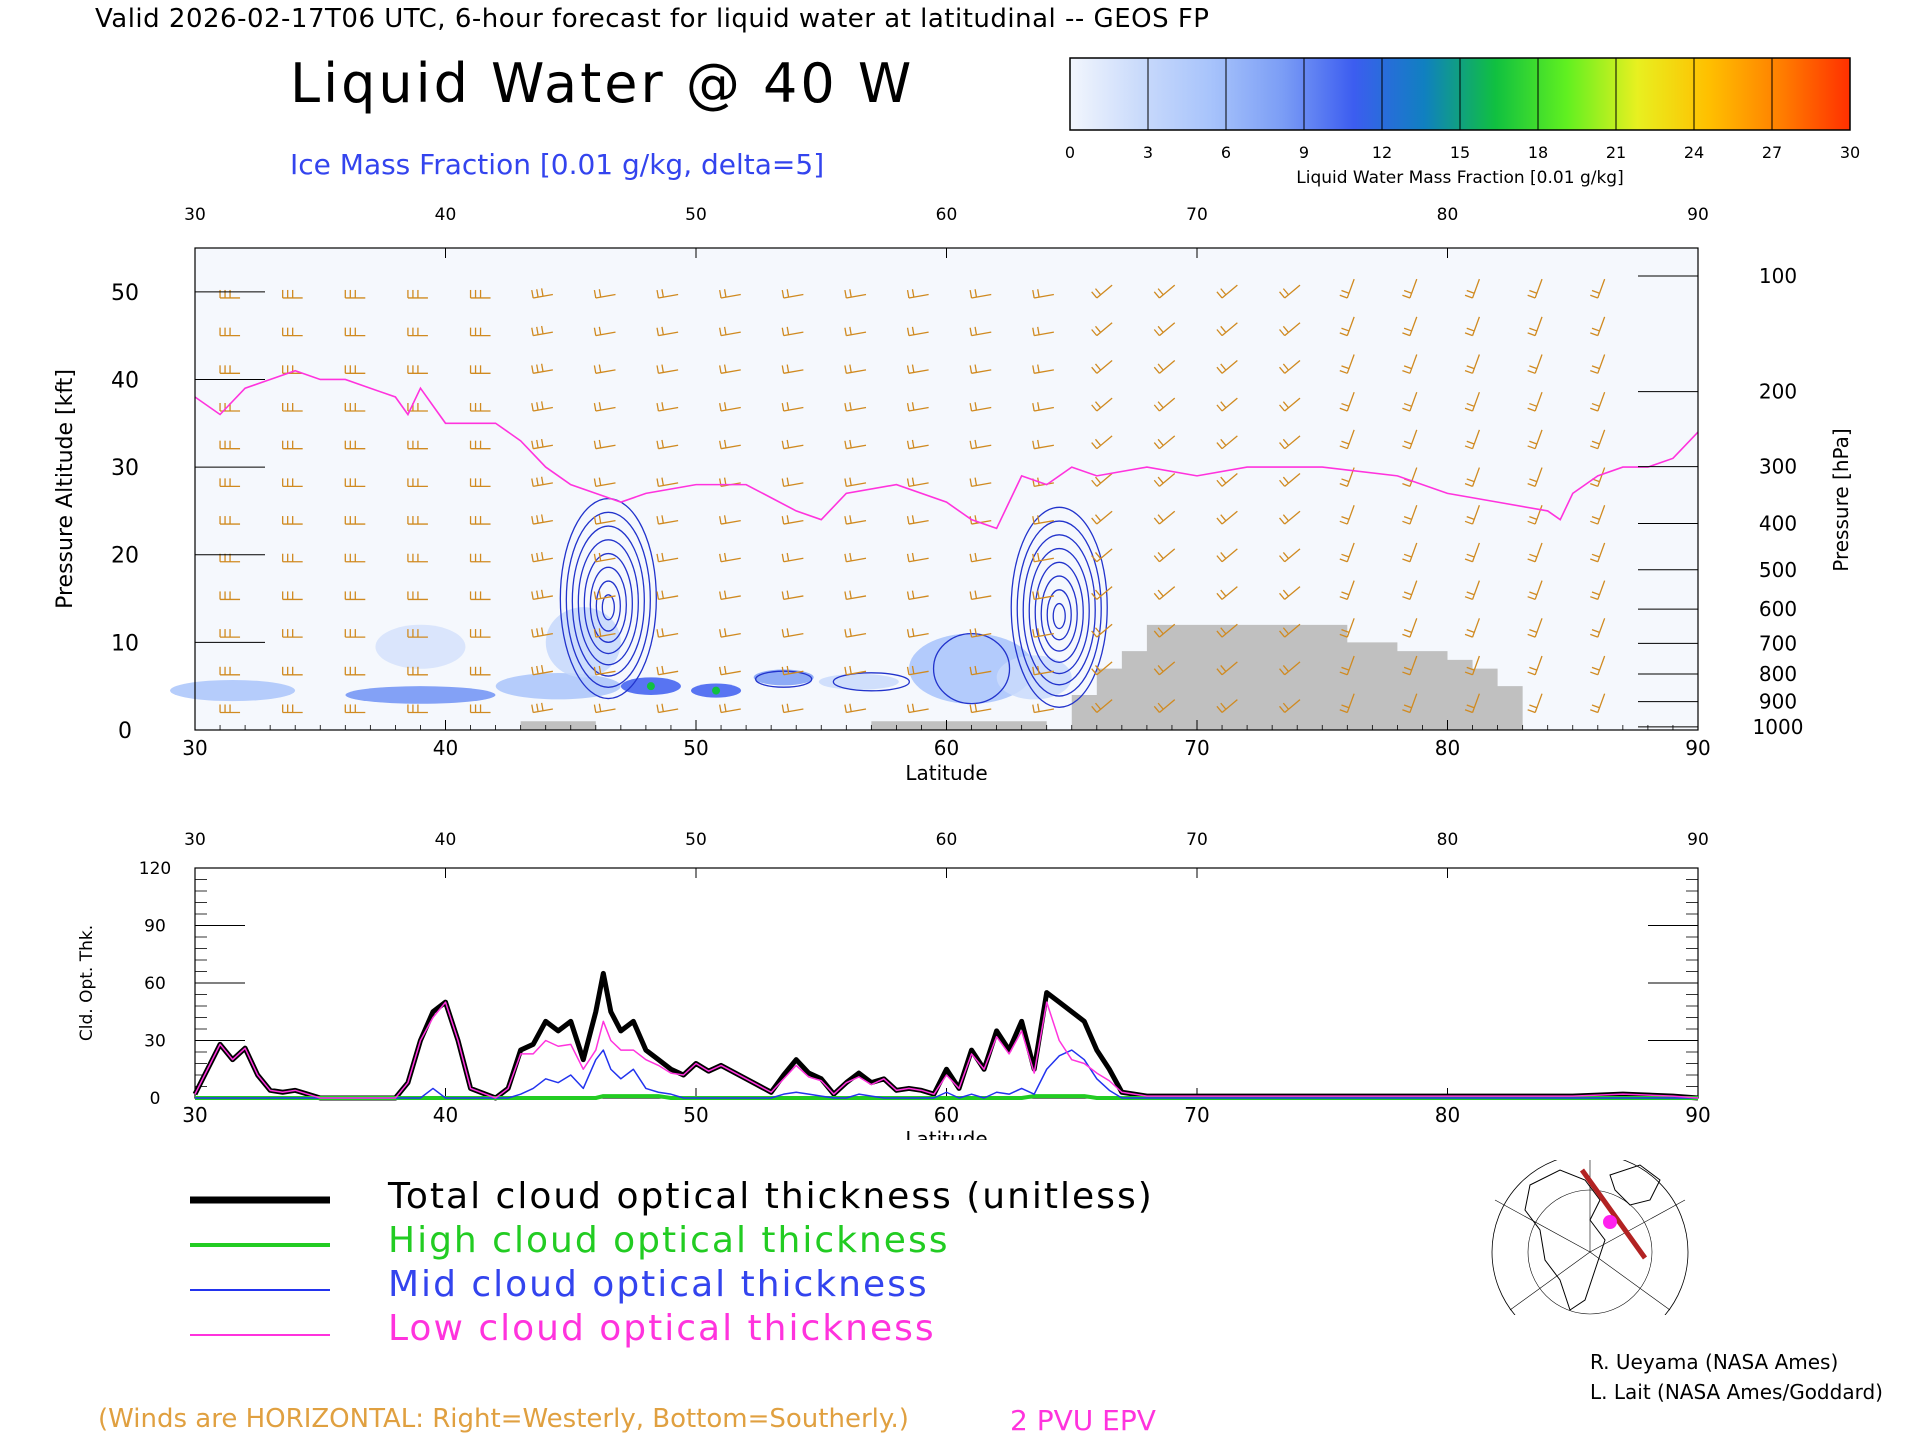 This screenshot has width=1920, height=1440. Describe the element at coordinates (1697, 748) in the screenshot. I see `x-tick-label: 90` at that location.